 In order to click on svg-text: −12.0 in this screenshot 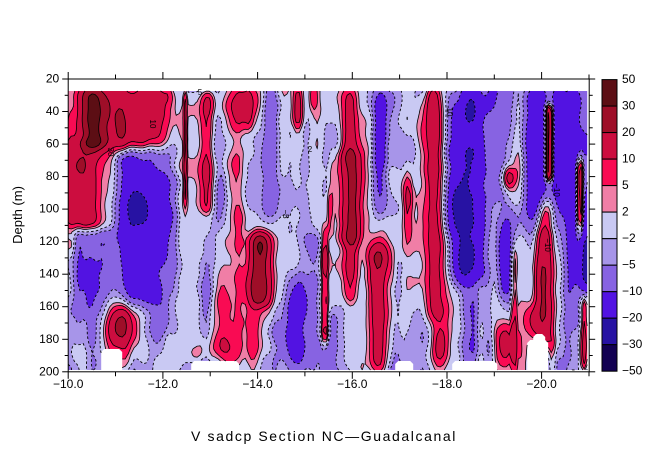, I will do `click(163, 384)`.